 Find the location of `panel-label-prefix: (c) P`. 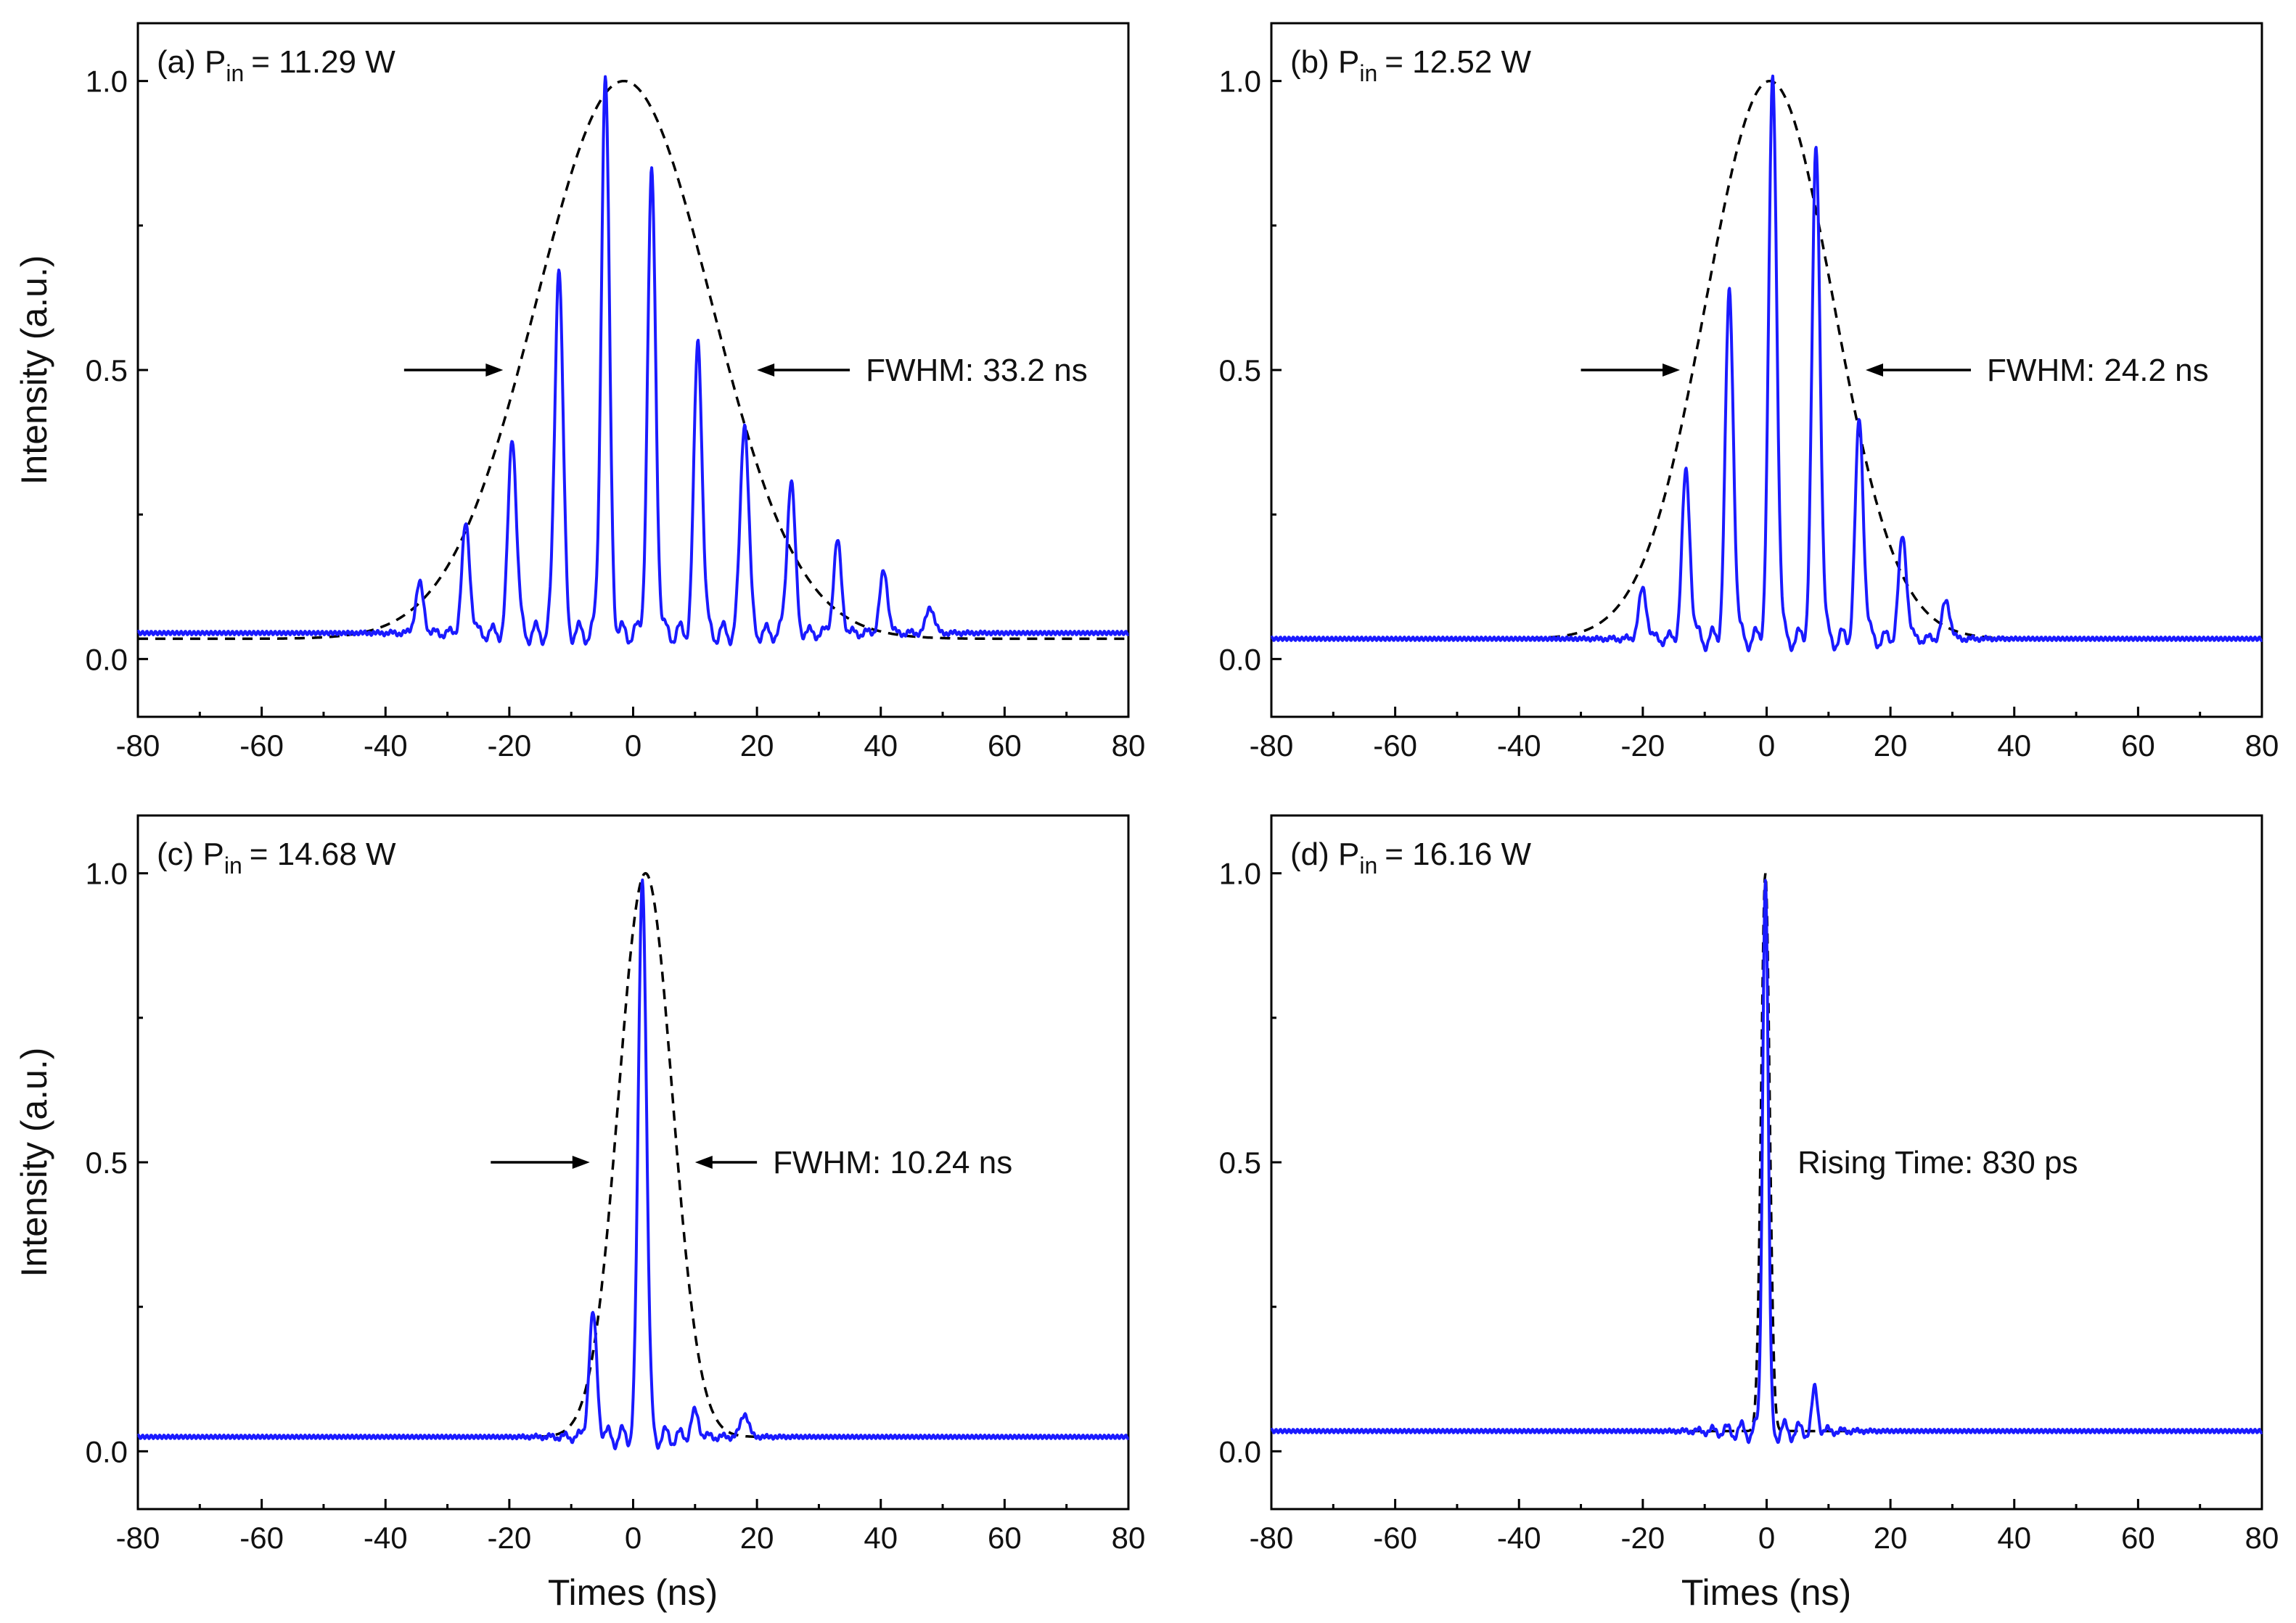

panel-label-prefix: (c) P is located at coordinates (190, 854).